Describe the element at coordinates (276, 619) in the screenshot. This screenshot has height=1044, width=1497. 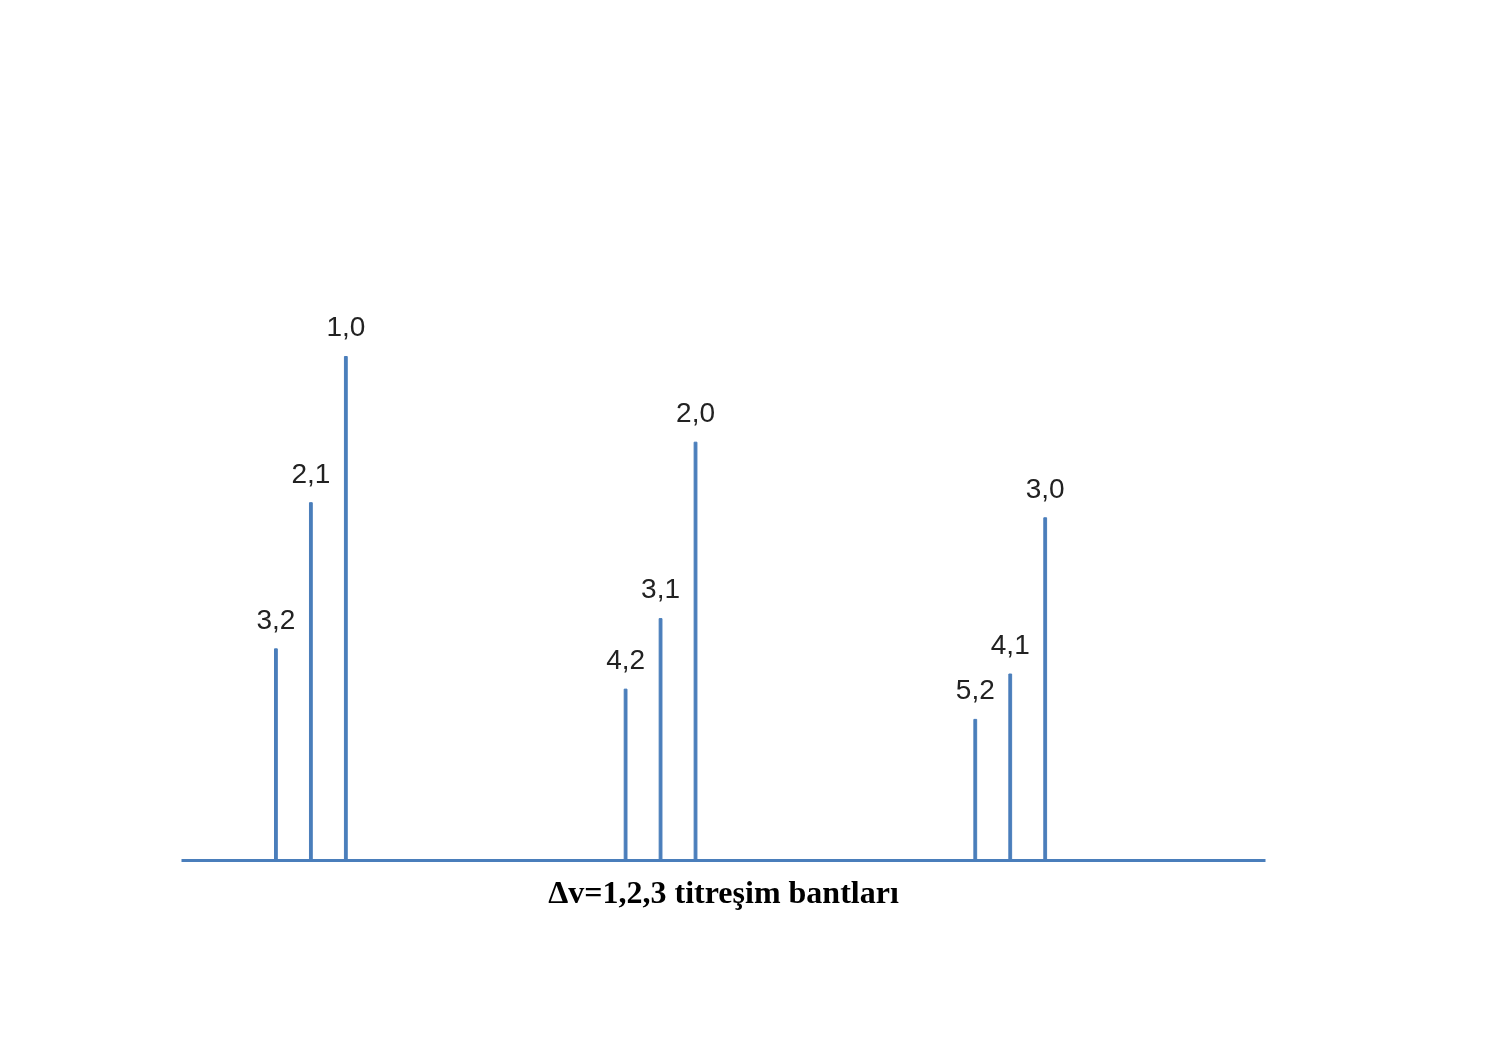
I see `annotation: 3,2` at that location.